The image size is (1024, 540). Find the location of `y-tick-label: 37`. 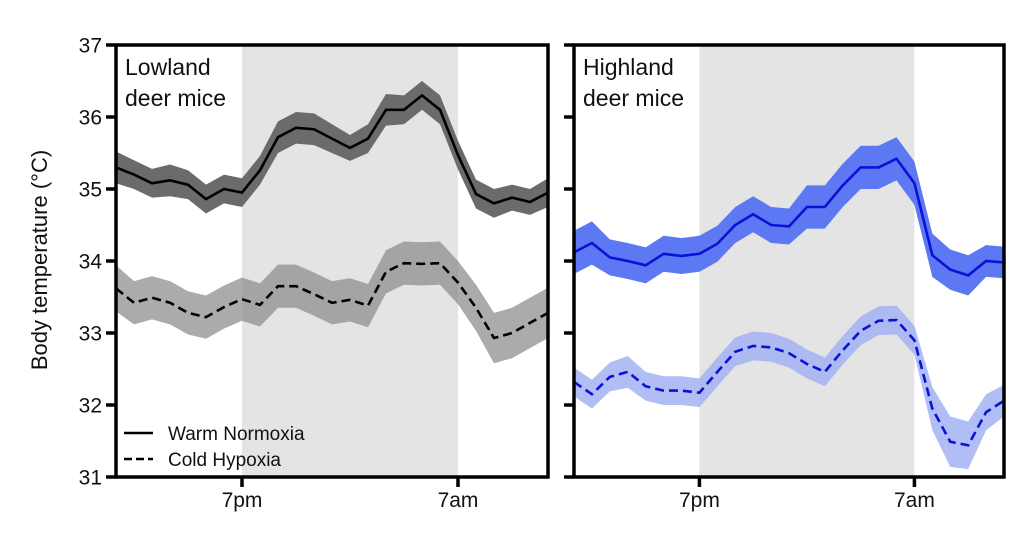

y-tick-label: 37 is located at coordinates (90, 46).